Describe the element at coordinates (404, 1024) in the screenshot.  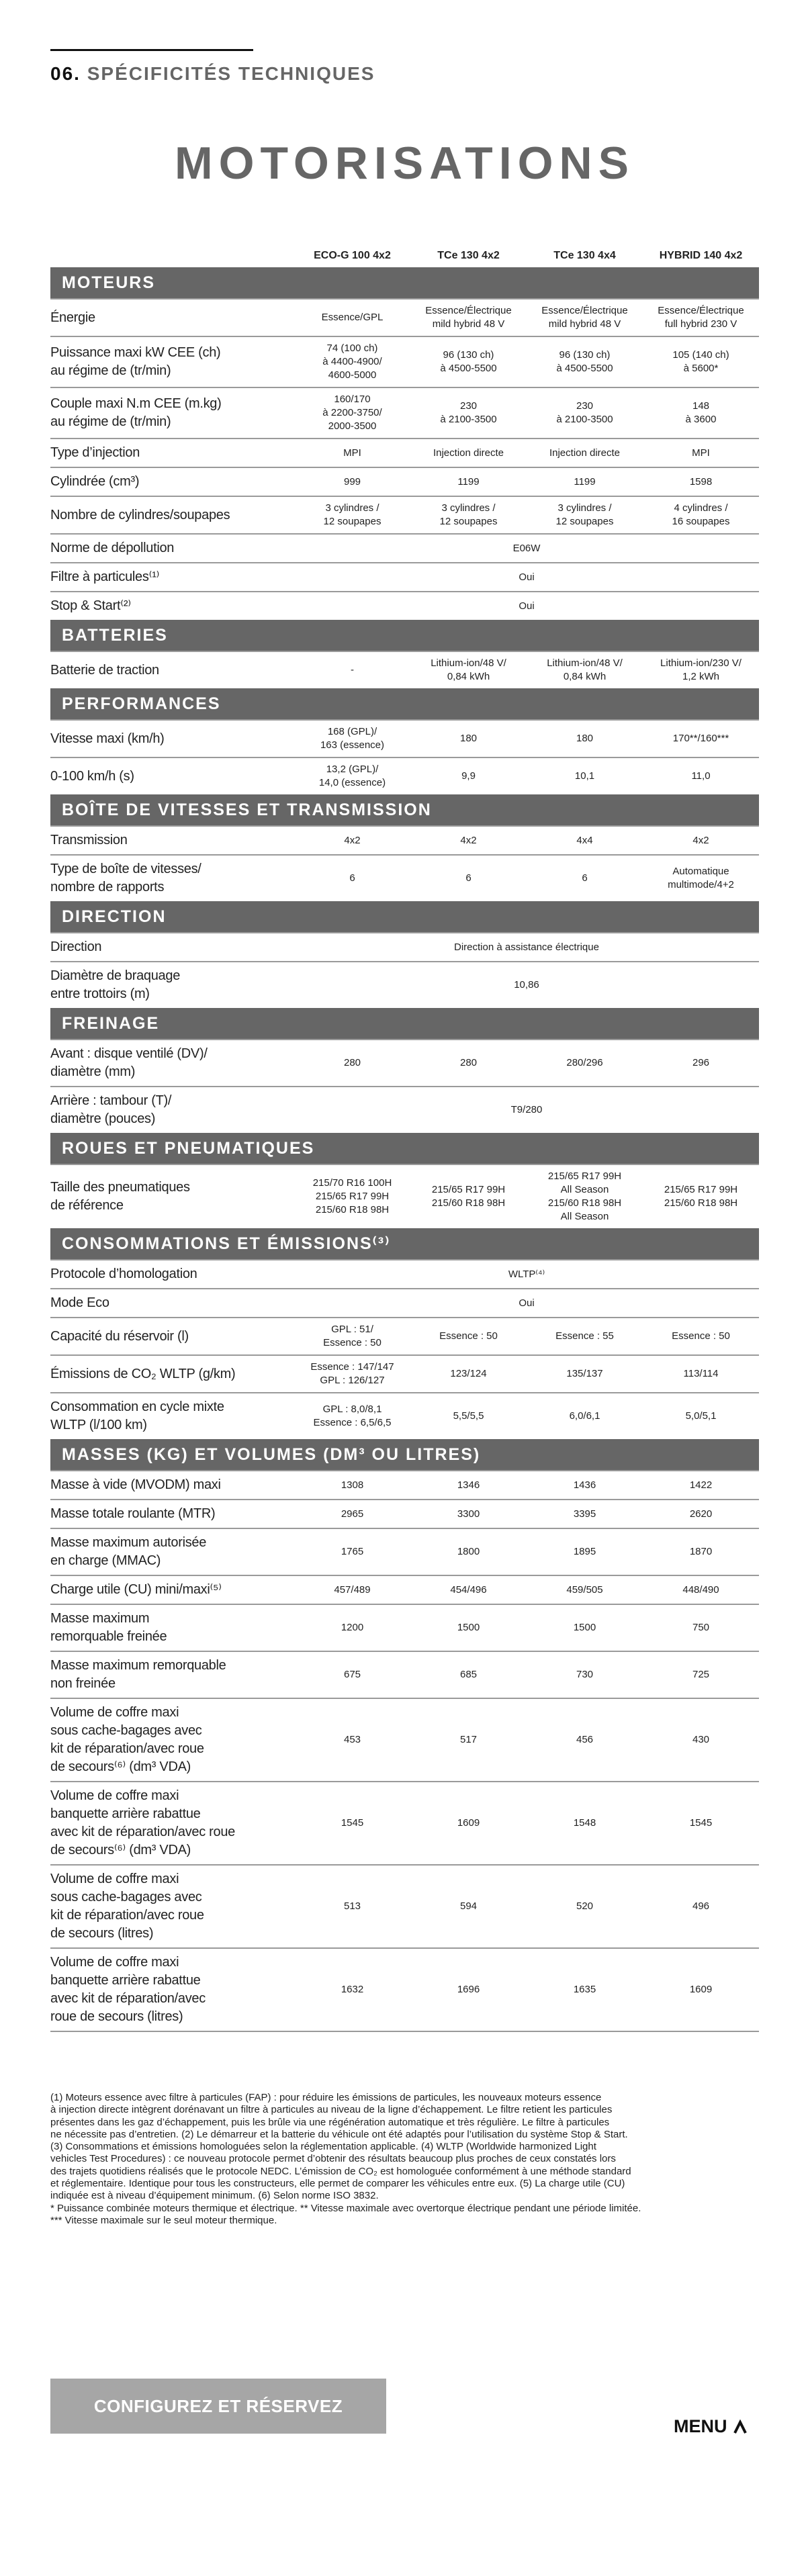
I see `section-header: FREINAGE` at that location.